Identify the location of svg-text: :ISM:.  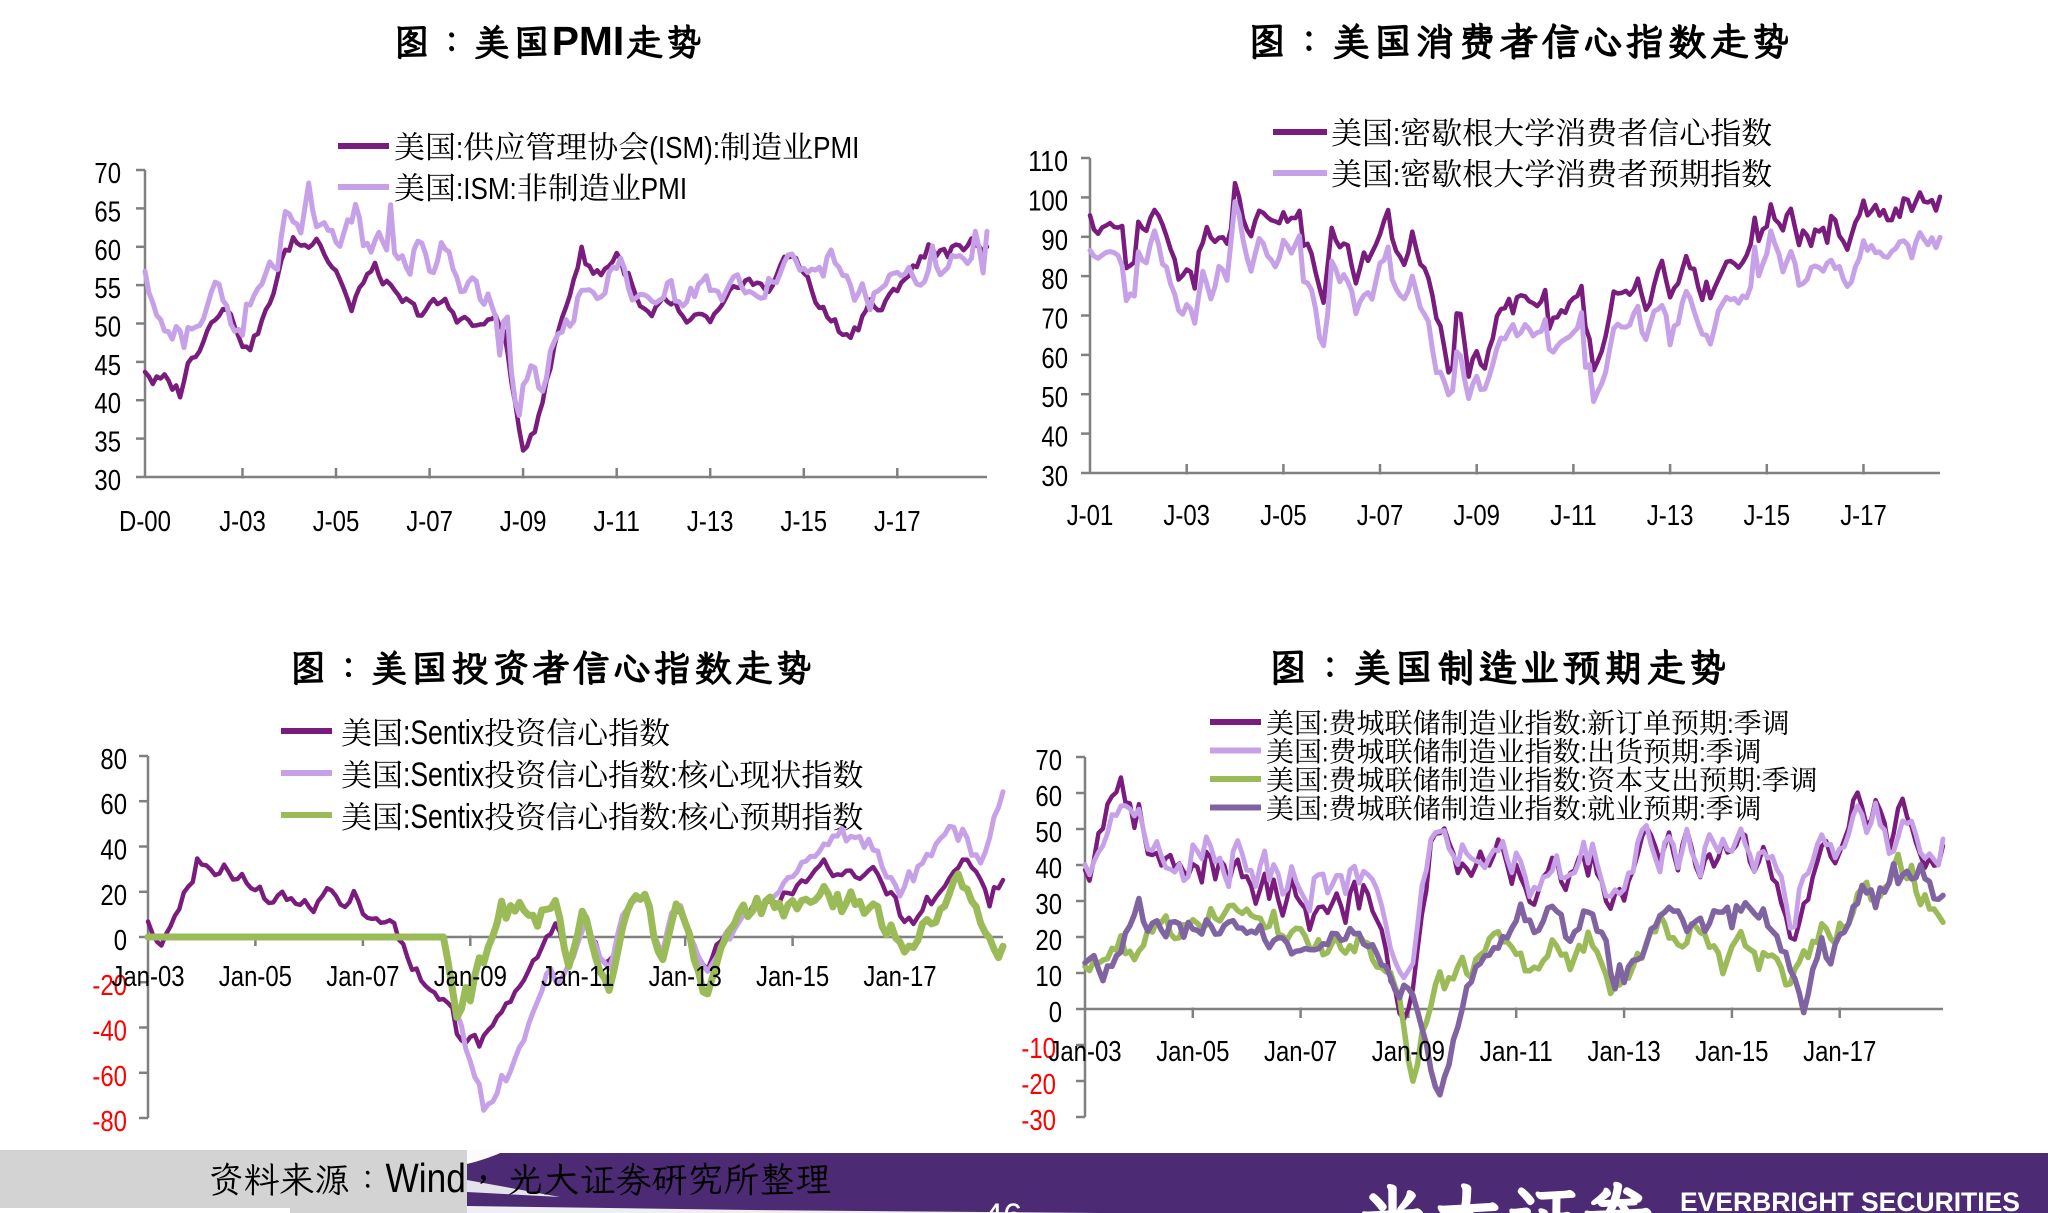
(486, 188).